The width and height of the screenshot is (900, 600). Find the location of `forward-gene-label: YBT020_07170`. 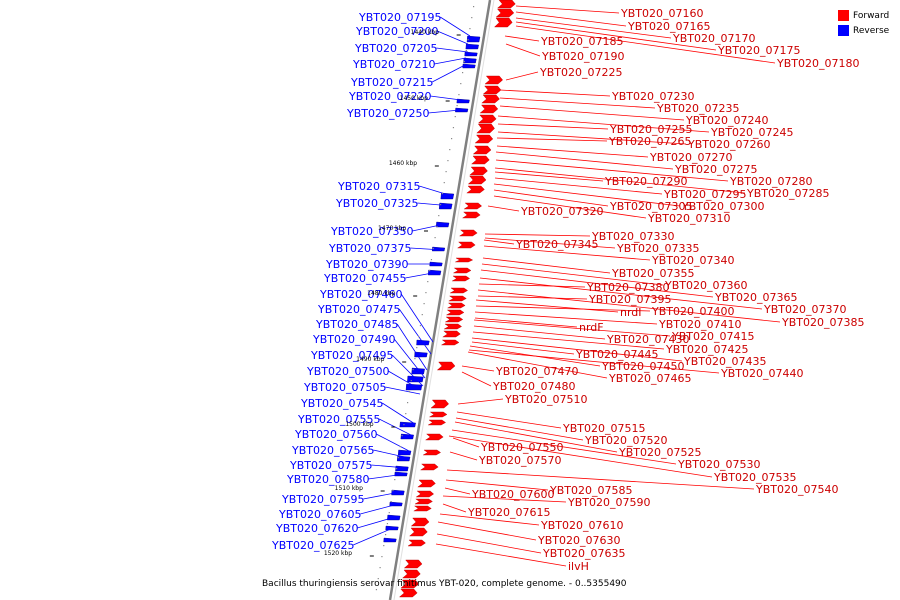

forward-gene-label: YBT020_07170 is located at coordinates (713, 38).